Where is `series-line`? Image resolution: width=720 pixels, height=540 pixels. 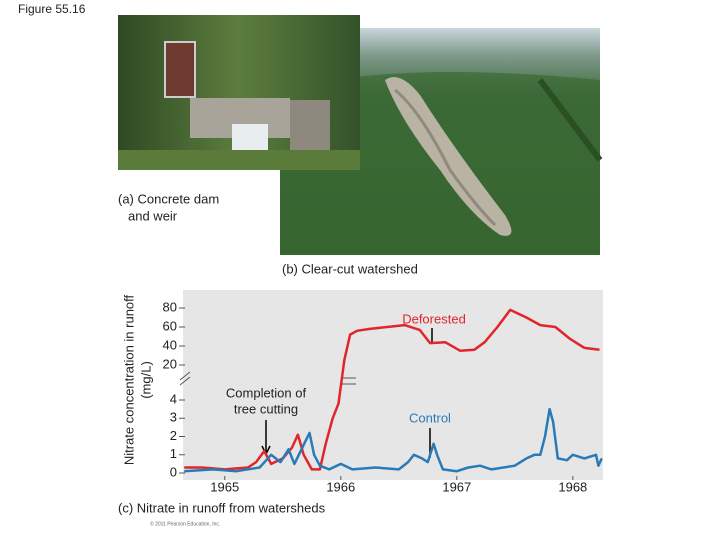 series-line is located at coordinates (393, 440).